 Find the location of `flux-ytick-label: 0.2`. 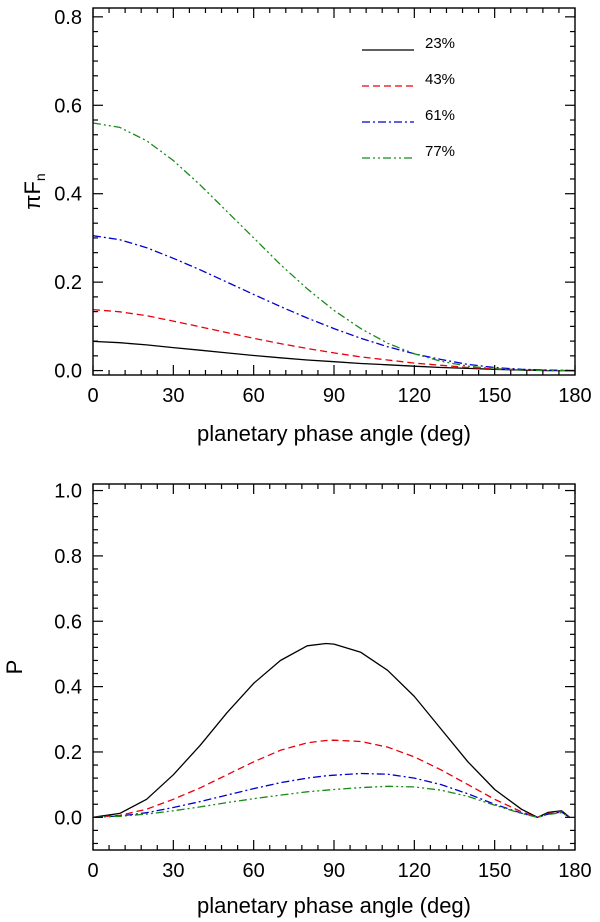

flux-ytick-label: 0.2 is located at coordinates (68, 283).